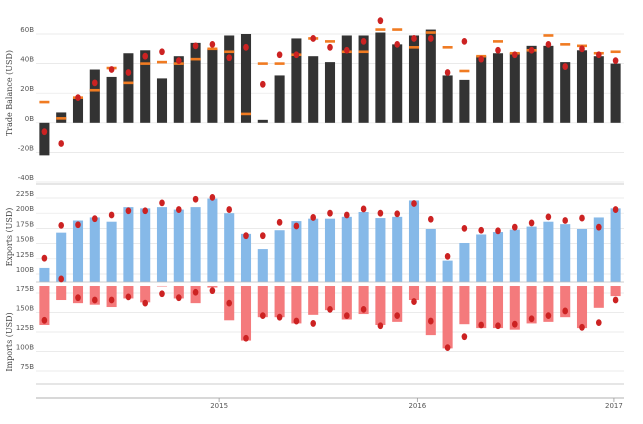 Image resolution: width=643 pixels, height=424 pixels. I want to click on imports-ytick-label: 125B, so click(25, 328).